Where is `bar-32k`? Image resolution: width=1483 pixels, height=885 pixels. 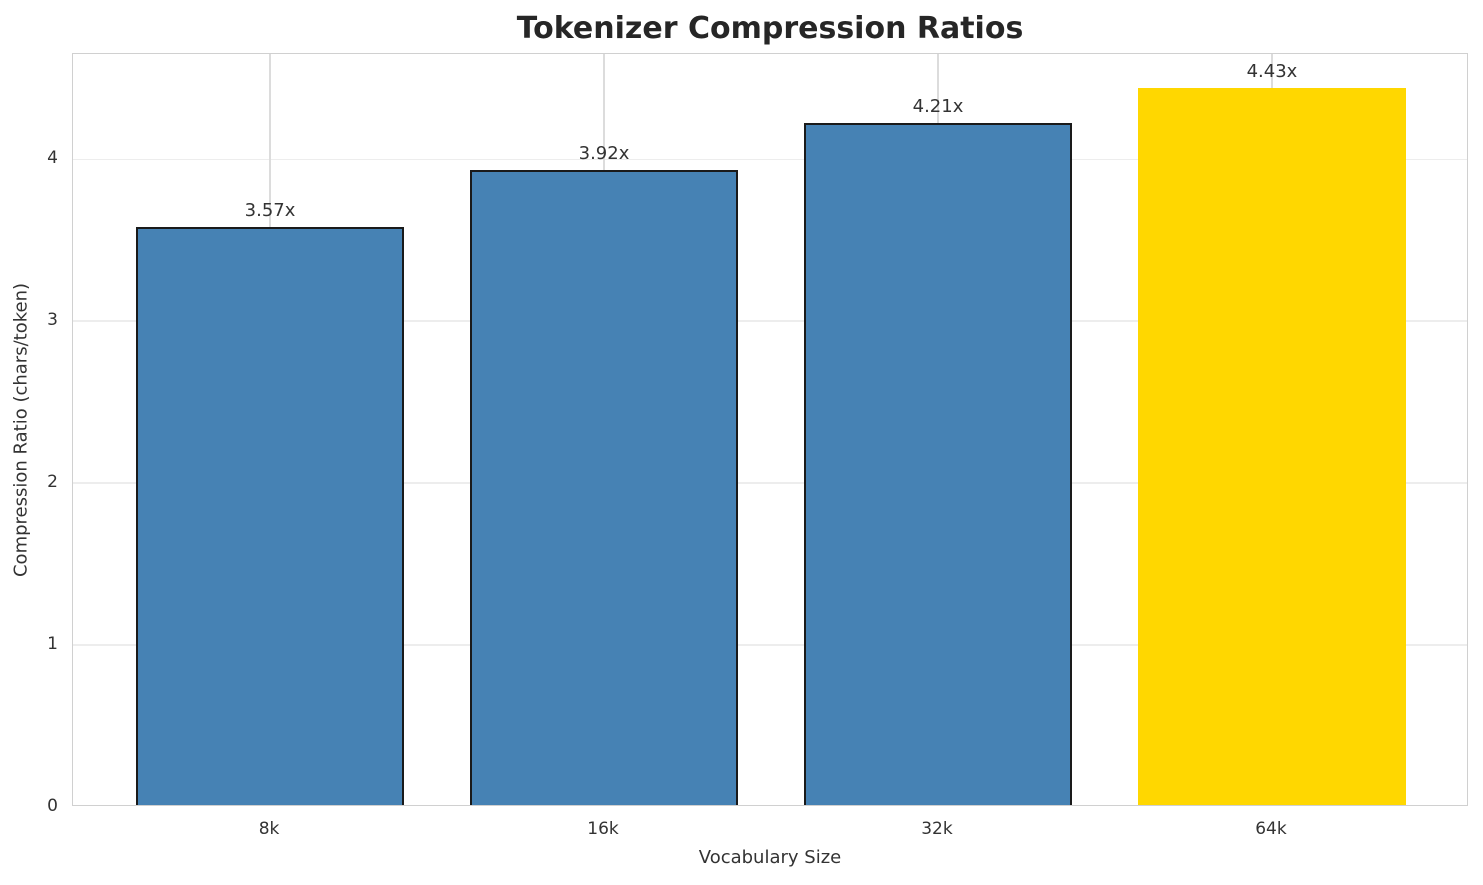 bar-32k is located at coordinates (938, 464).